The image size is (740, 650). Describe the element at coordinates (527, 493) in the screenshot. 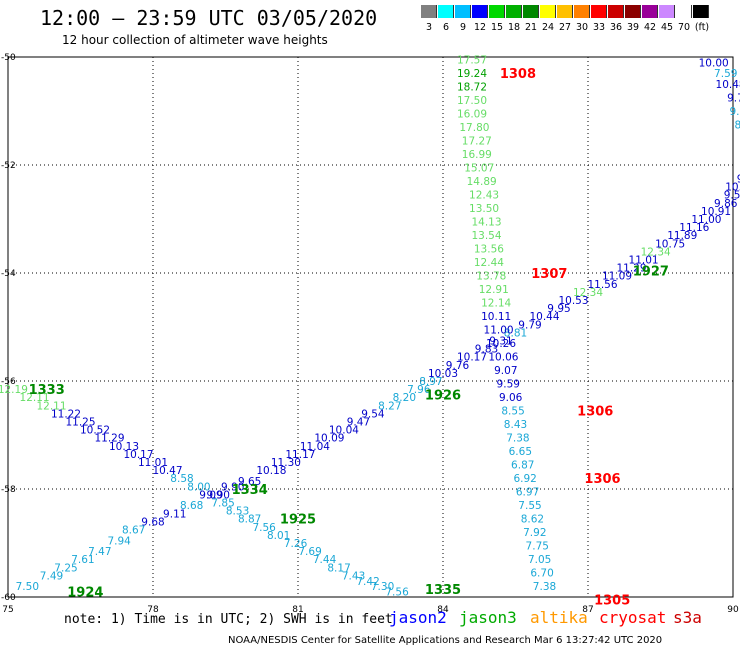

I see `swh-label: 6.97` at that location.